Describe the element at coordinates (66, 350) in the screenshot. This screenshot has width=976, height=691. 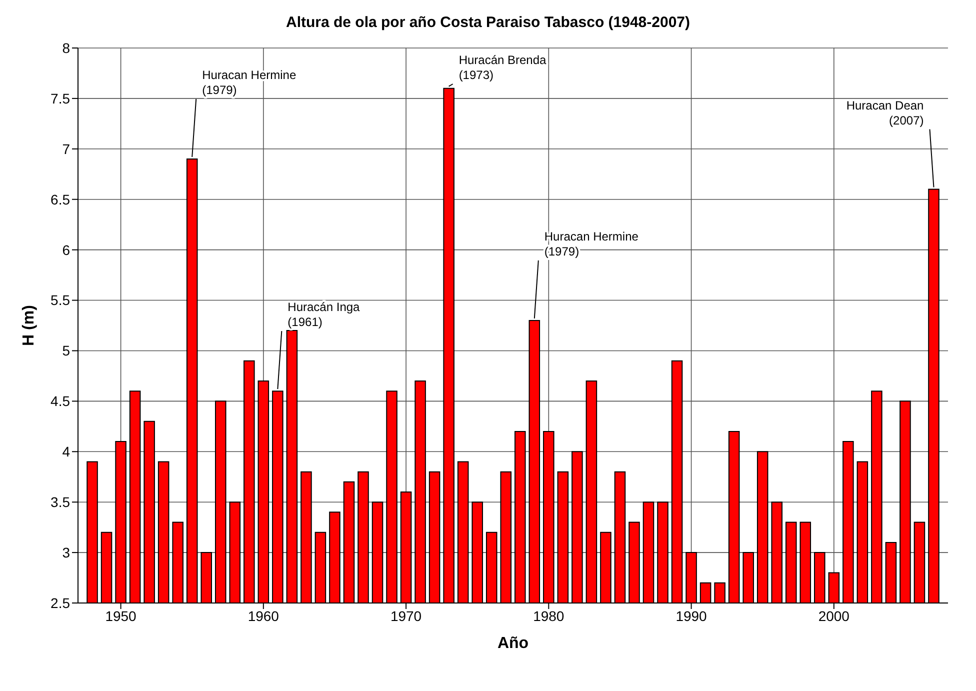
I see `y-tick-label: 5` at that location.